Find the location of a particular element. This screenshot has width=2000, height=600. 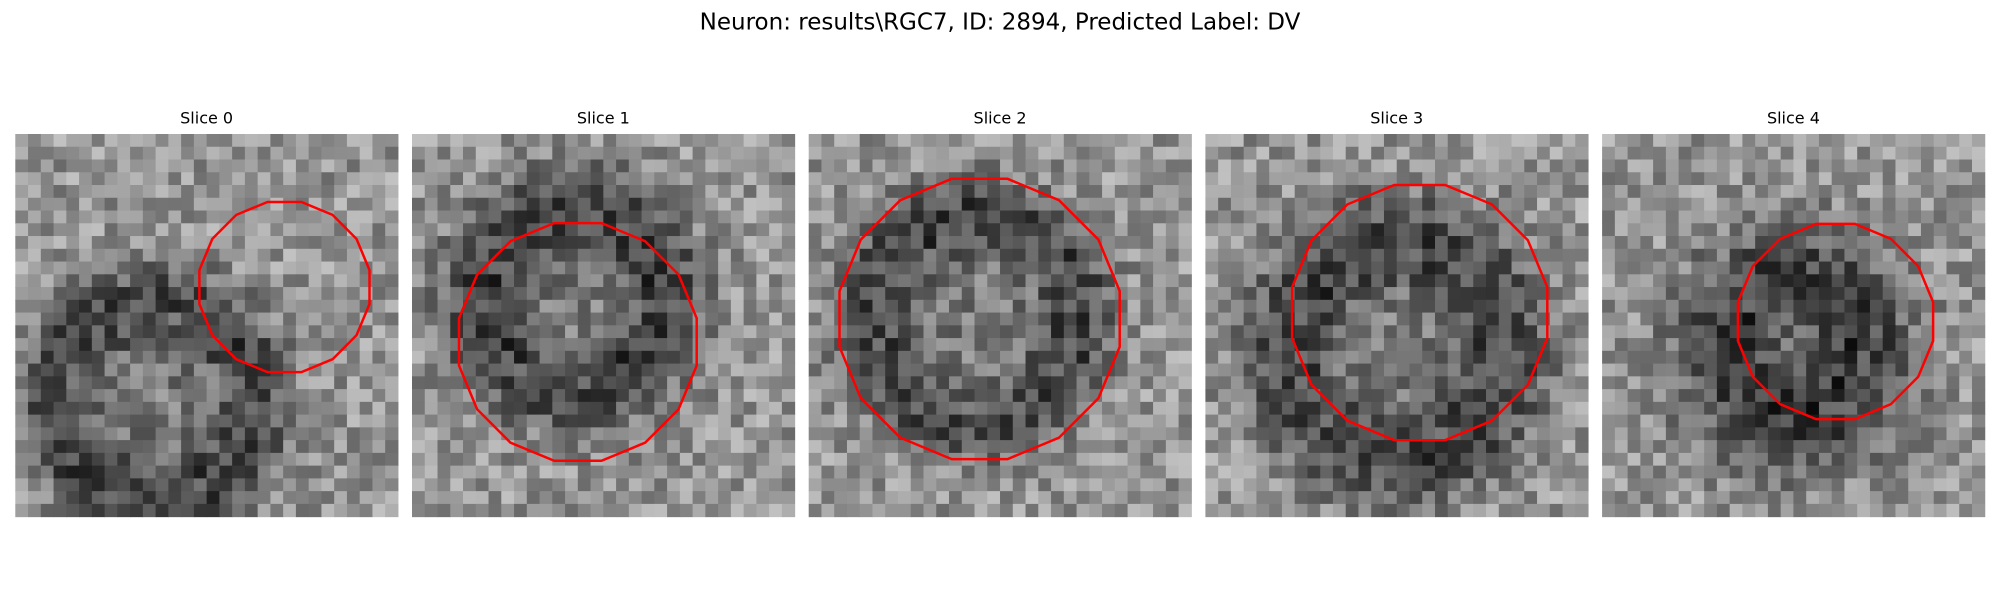

slice-title: Slice 3 is located at coordinates (1396, 118).